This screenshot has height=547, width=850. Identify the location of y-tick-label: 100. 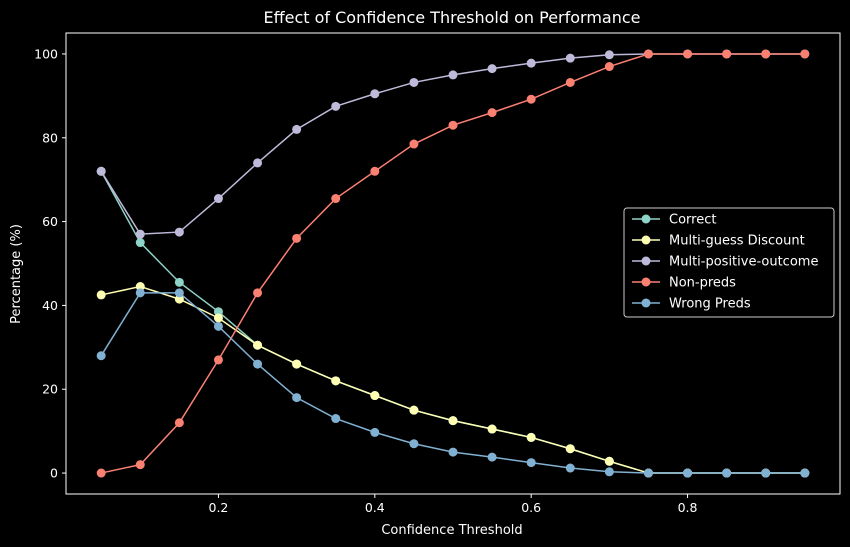
(46, 53).